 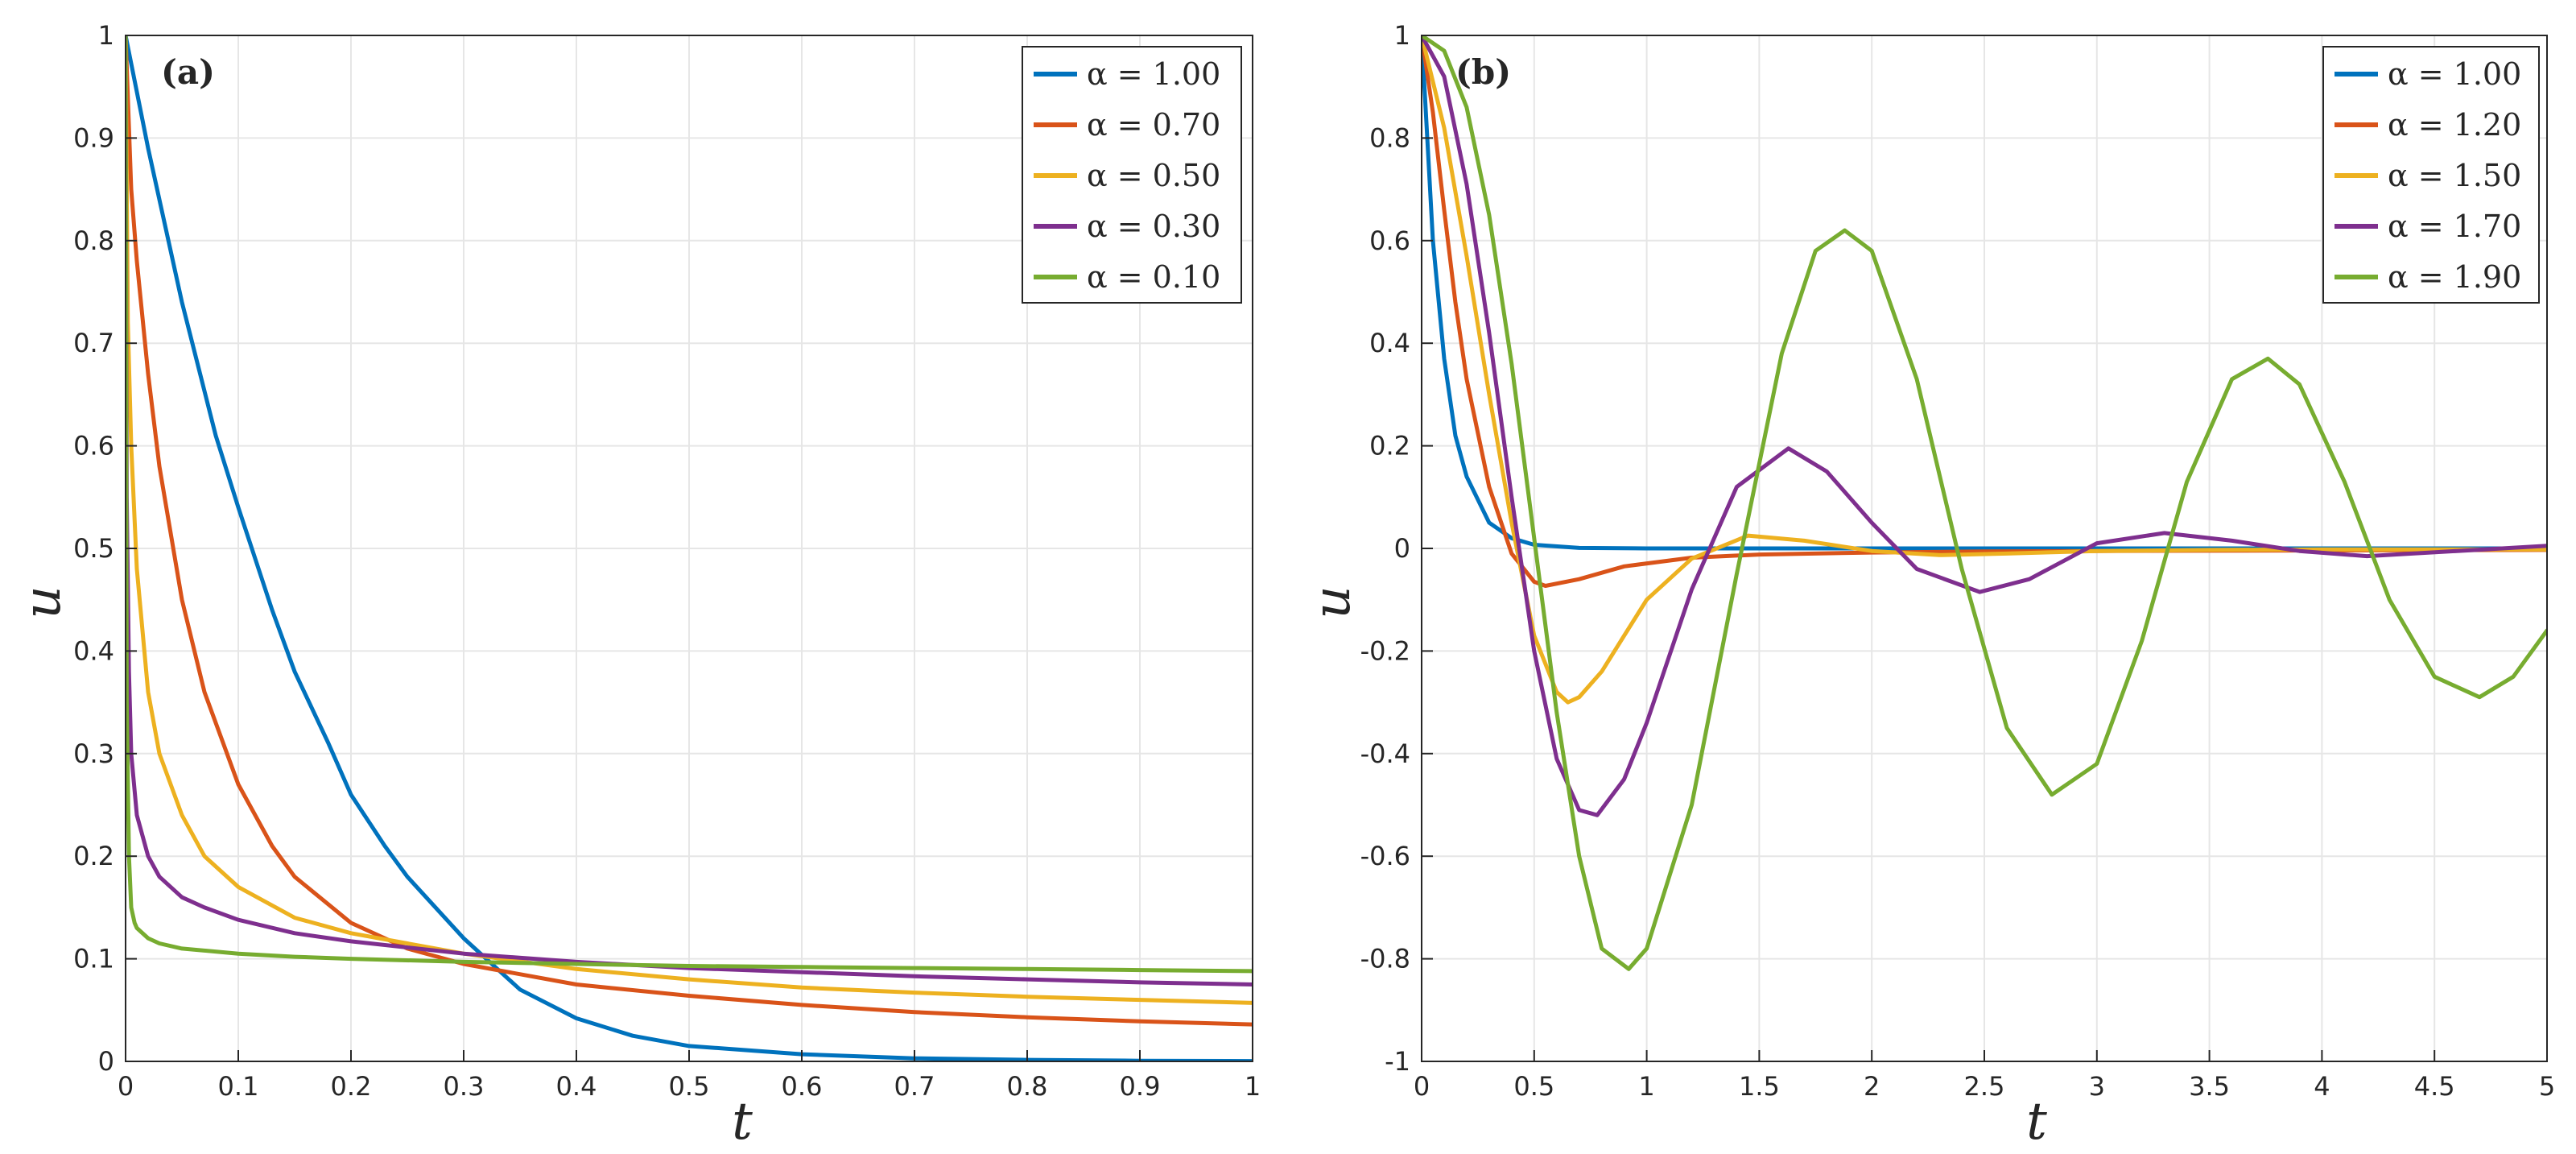 I want to click on x-tick-label: 0.8, so click(x=1027, y=1086).